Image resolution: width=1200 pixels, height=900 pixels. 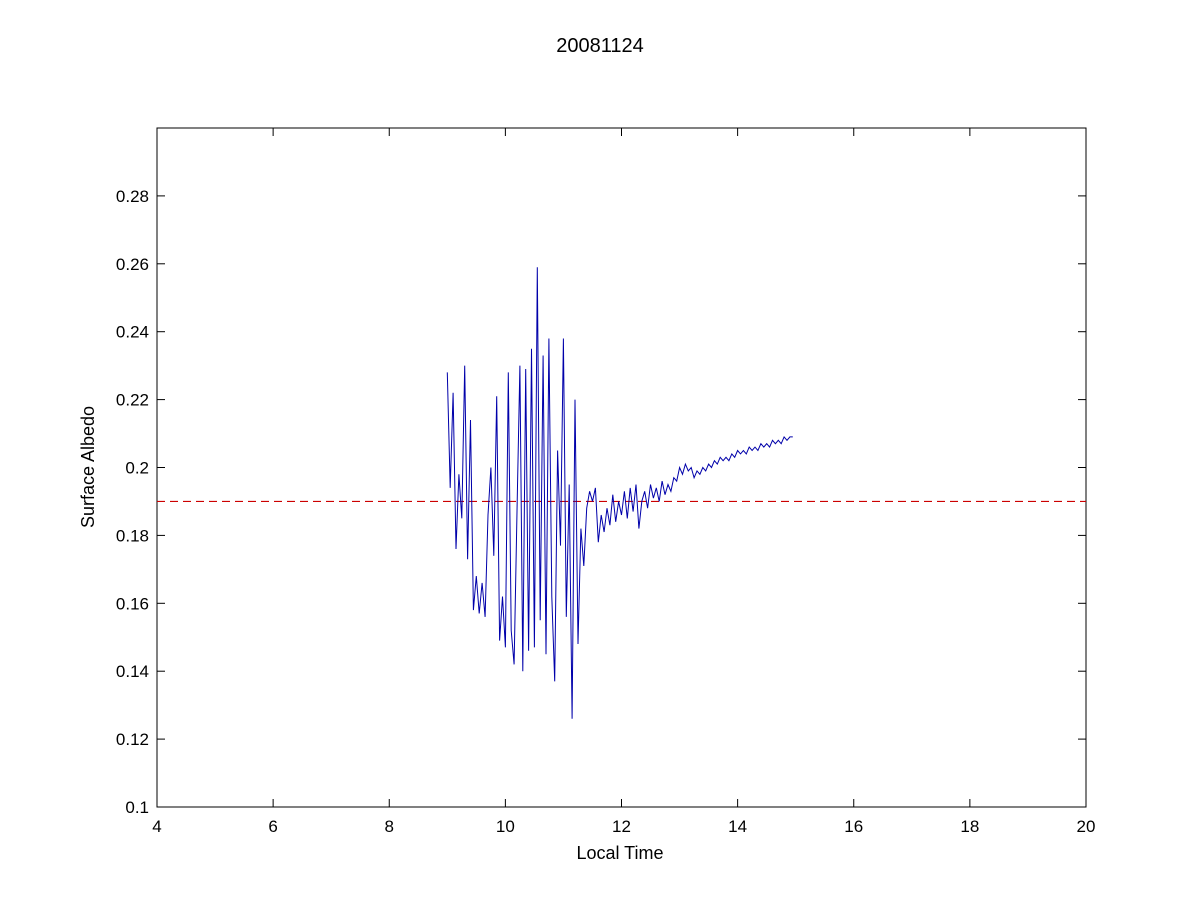 What do you see at coordinates (1086, 826) in the screenshot?
I see `x-tick-label: 20` at bounding box center [1086, 826].